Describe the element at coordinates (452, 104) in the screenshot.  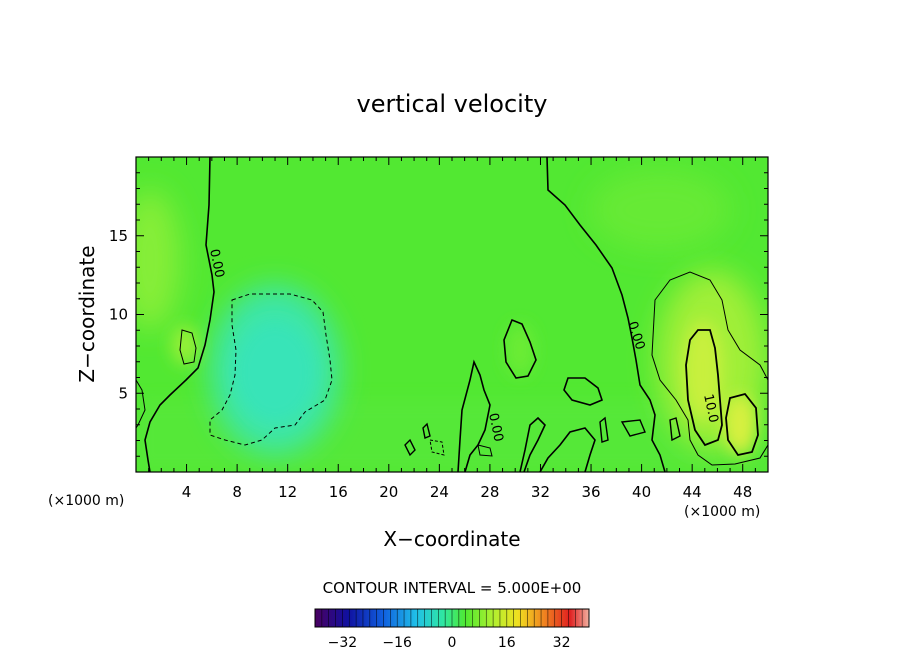
I see `chart-title: vertical velocity` at that location.